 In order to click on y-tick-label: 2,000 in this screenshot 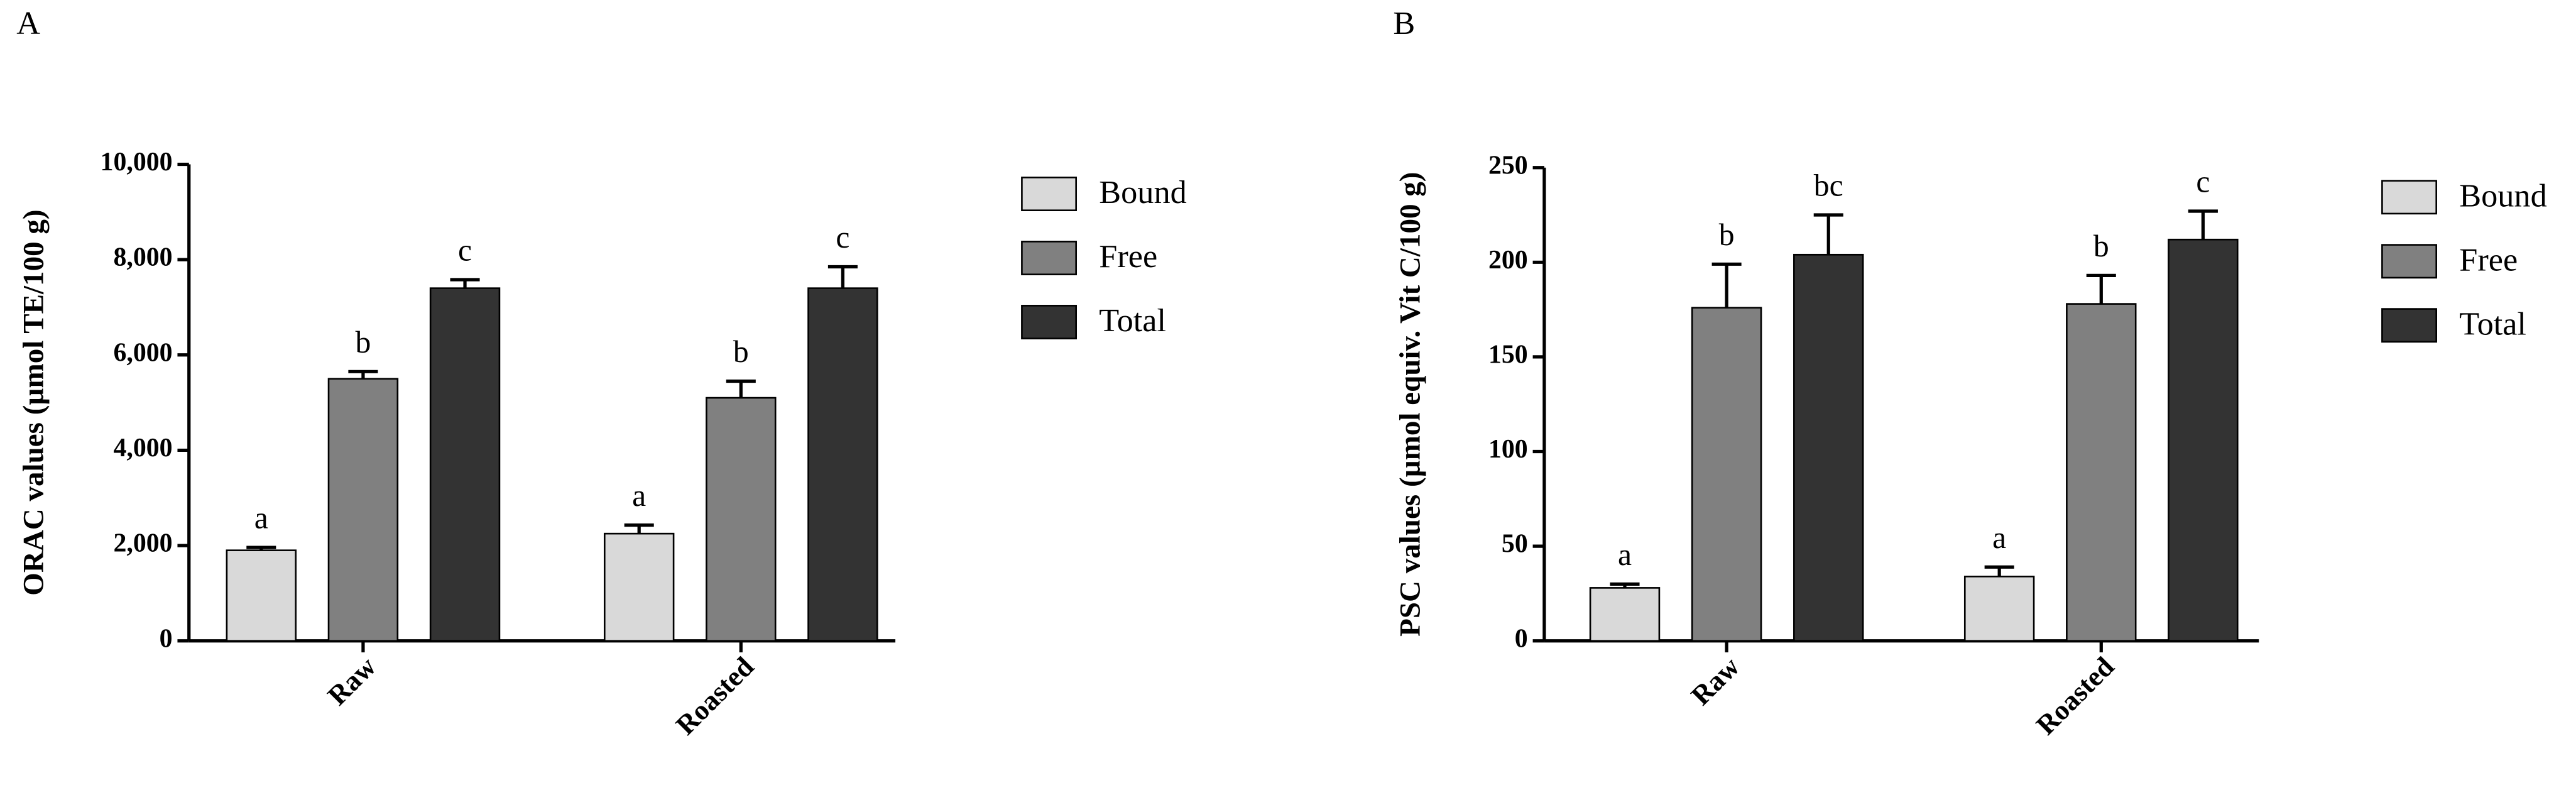, I will do `click(142, 543)`.